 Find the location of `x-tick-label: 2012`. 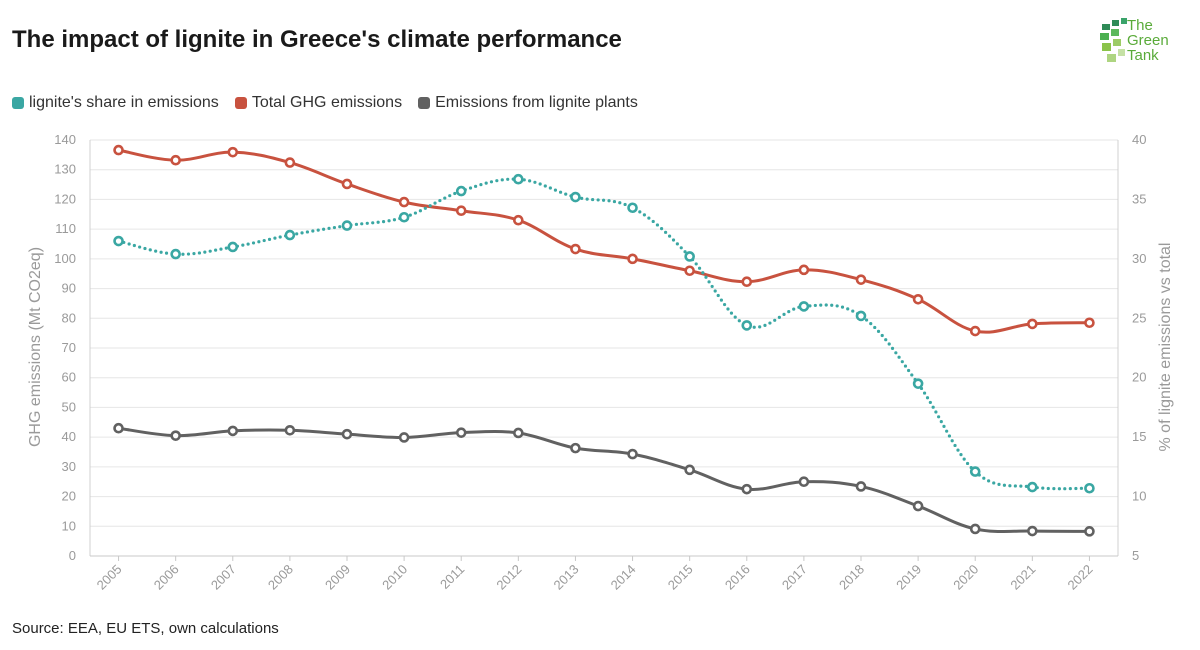

x-tick-label: 2012 is located at coordinates (508, 577).